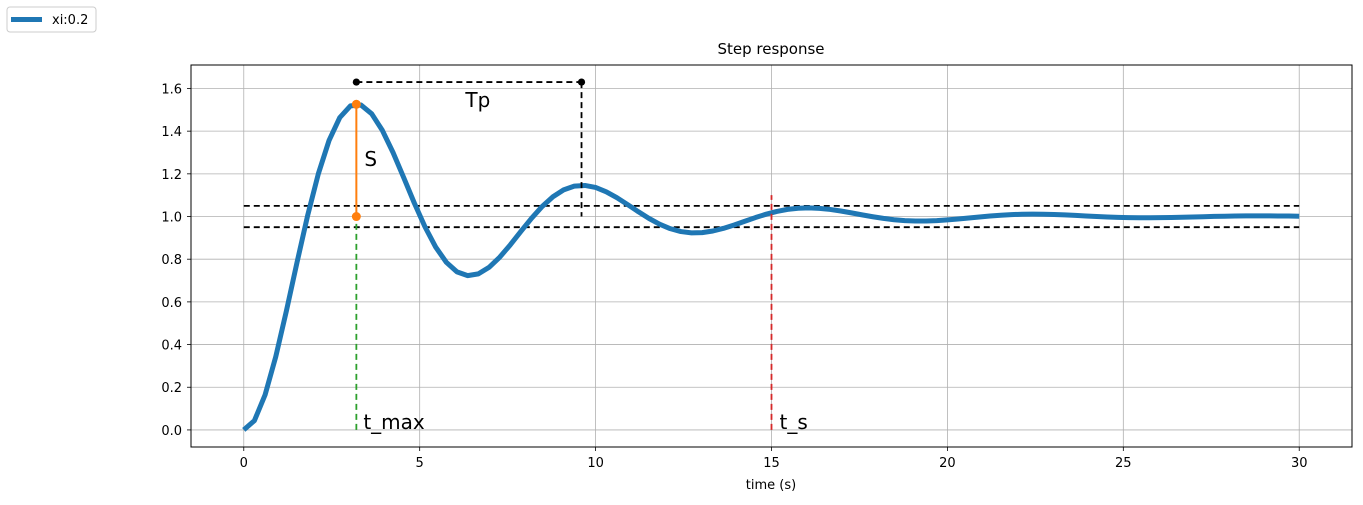 The width and height of the screenshot is (1363, 505). I want to click on x-tick-label: 30, so click(1299, 463).